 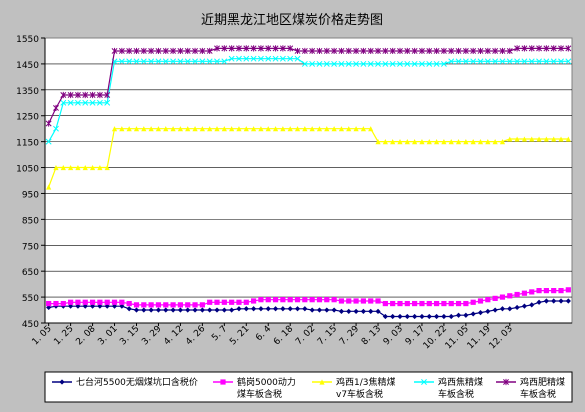 What do you see at coordinates (27, 92) in the screenshot?
I see `y-tick-label: 1350` at bounding box center [27, 92].